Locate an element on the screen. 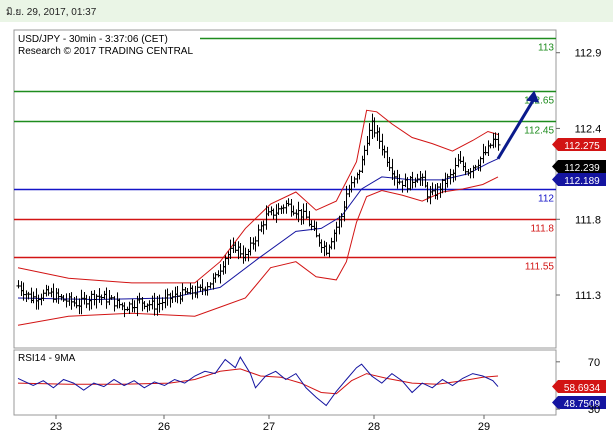 The width and height of the screenshot is (613, 440). arrow-head is located at coordinates (533, 96).